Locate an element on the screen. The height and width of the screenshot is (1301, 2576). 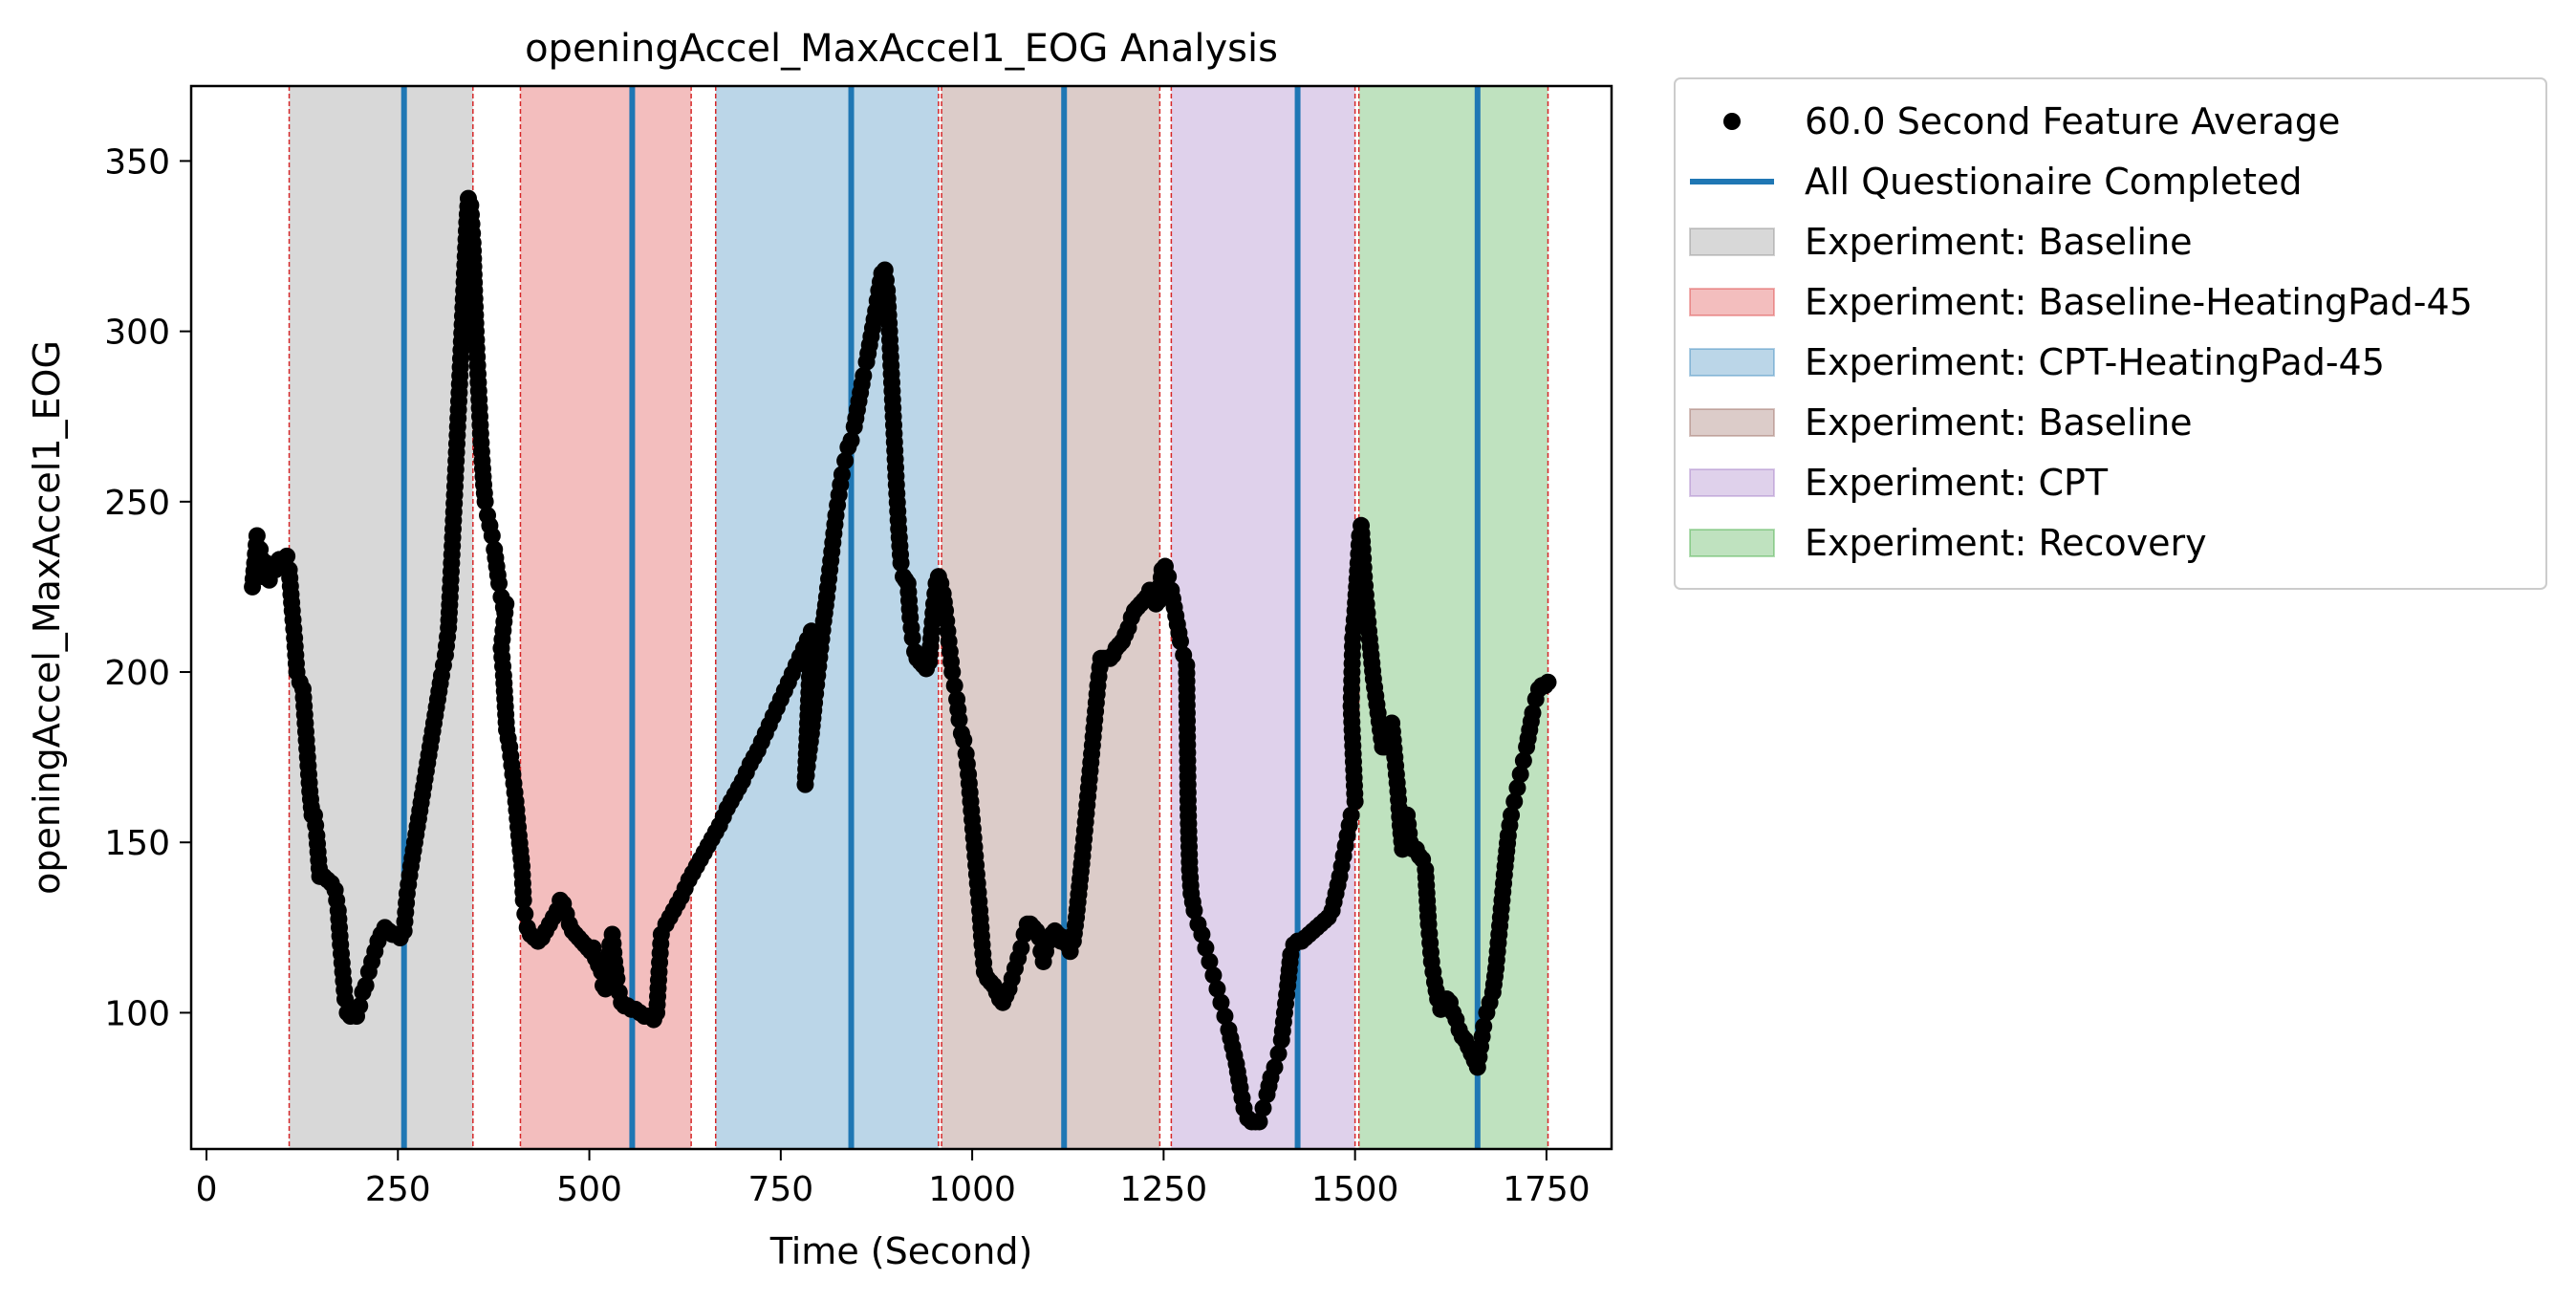
x-tick-label: 1750 is located at coordinates (1547, 1189).